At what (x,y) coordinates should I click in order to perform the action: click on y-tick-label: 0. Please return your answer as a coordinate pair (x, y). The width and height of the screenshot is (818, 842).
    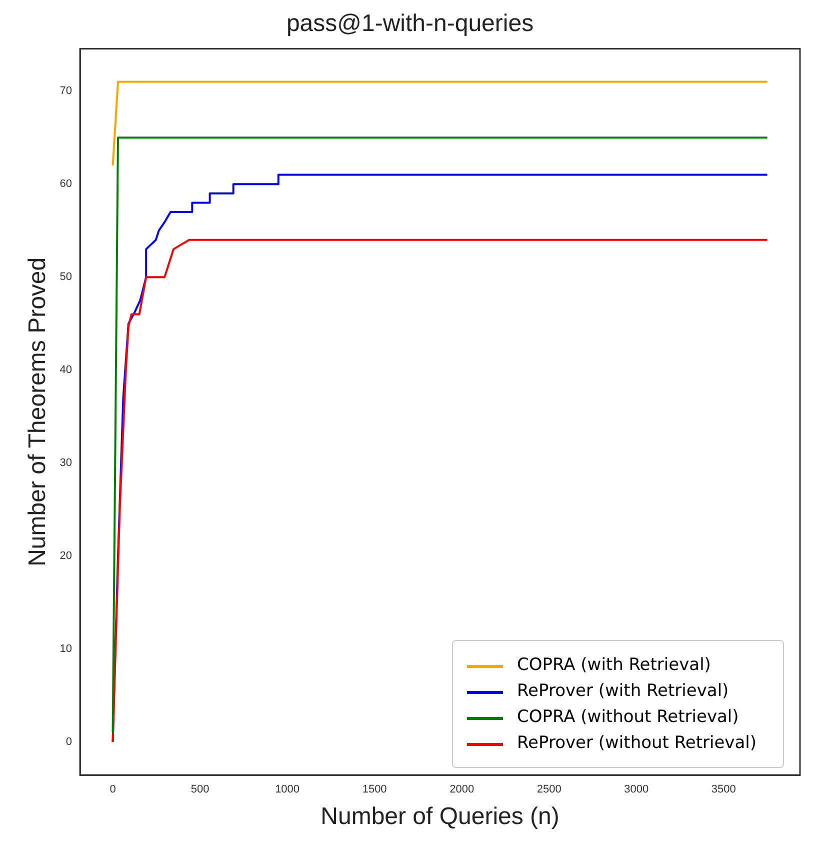
    Looking at the image, I should click on (69, 742).